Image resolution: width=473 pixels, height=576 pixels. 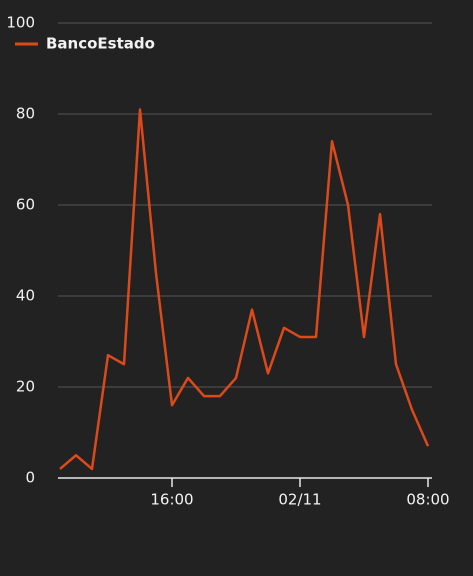 I want to click on y-tick-label: 80, so click(x=25, y=114).